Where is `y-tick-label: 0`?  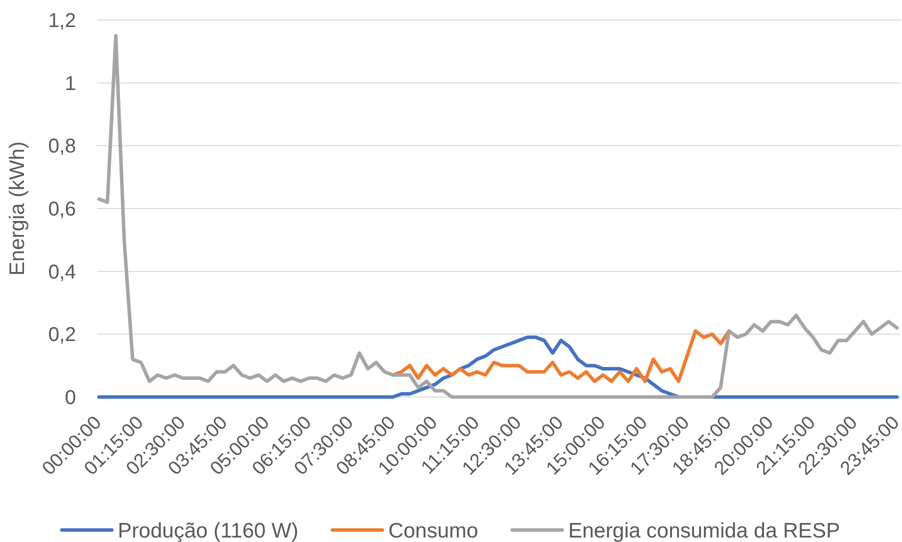
y-tick-label: 0 is located at coordinates (70, 398).